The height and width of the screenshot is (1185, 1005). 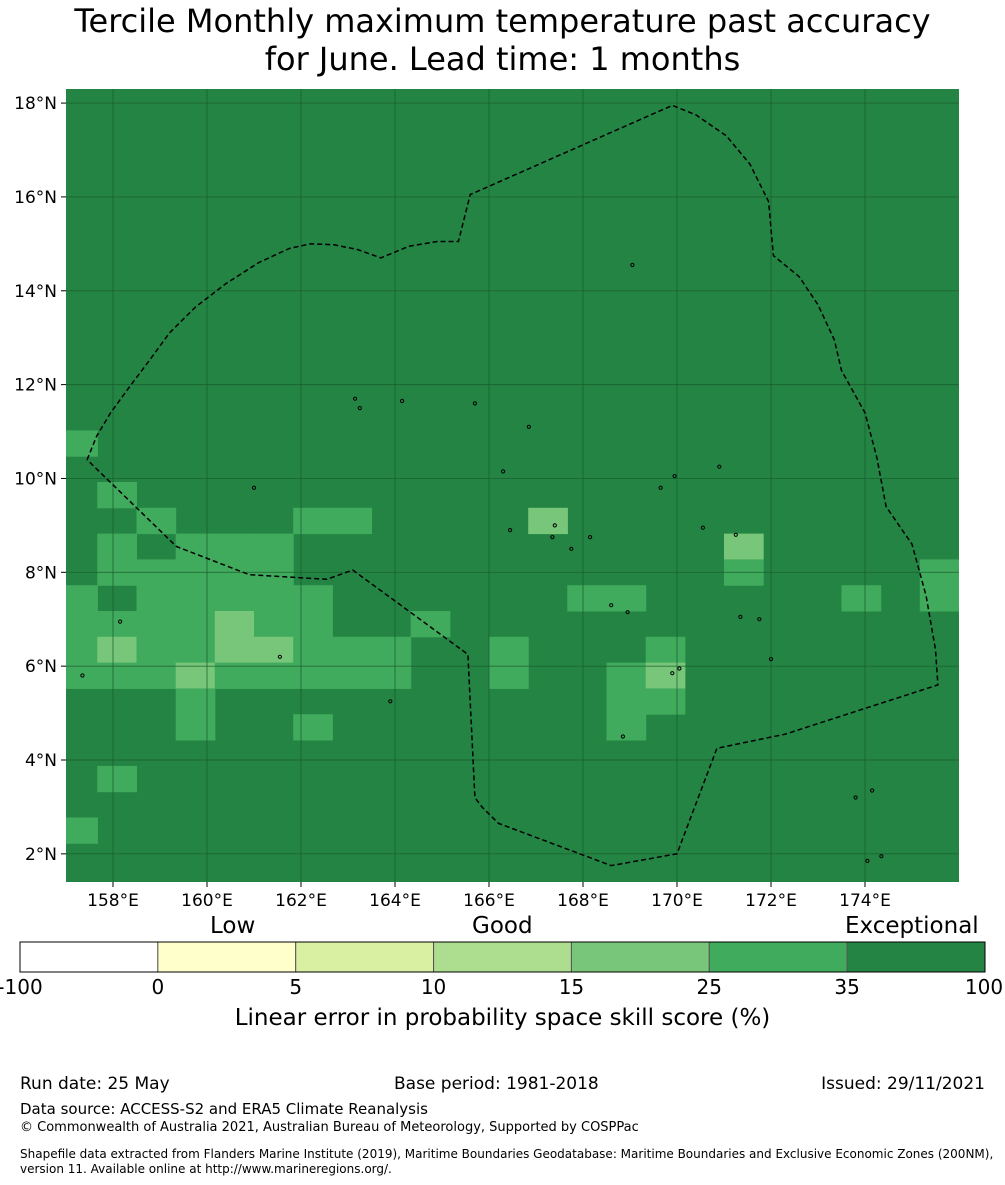 What do you see at coordinates (496, 1084) in the screenshot?
I see `base-period: Base period: 1981-2018` at bounding box center [496, 1084].